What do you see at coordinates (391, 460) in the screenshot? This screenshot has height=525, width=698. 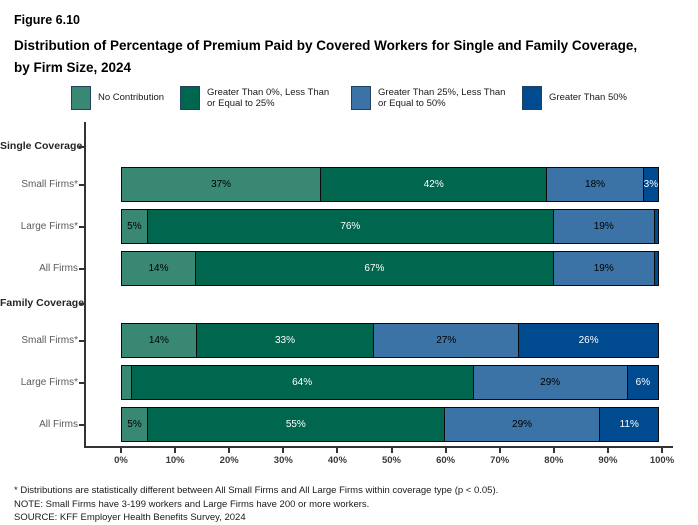 I see `x-tick-label: 50%` at bounding box center [391, 460].